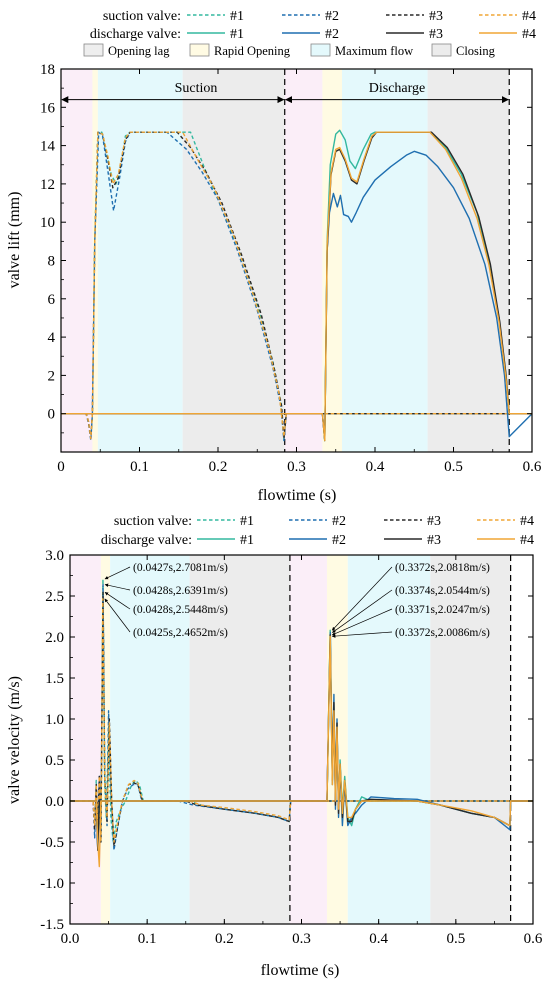 The width and height of the screenshot is (550, 990). What do you see at coordinates (442, 610) in the screenshot?
I see `peak-annotation: (0.3371s,2.0247m/s)` at bounding box center [442, 610].